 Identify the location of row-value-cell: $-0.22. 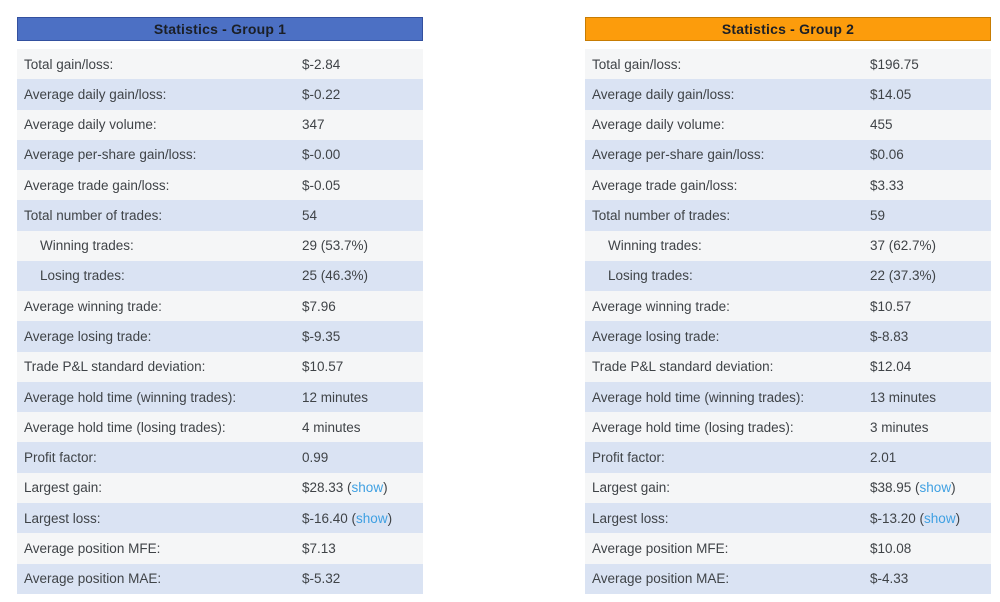
(321, 94).